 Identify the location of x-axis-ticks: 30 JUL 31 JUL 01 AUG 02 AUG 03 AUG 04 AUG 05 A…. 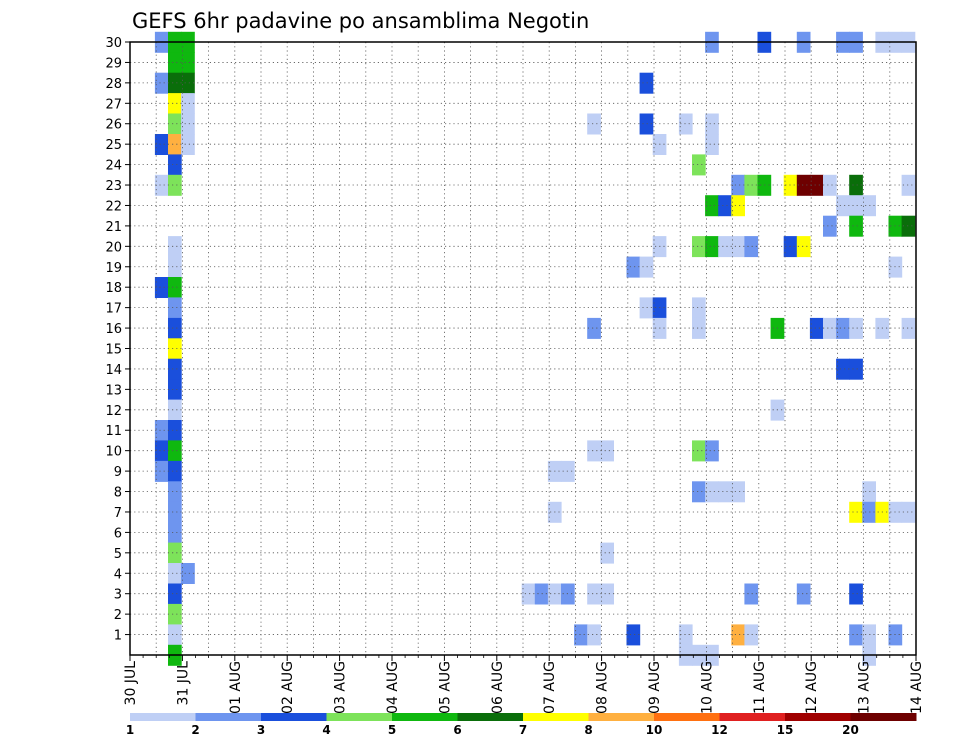
(524, 684).